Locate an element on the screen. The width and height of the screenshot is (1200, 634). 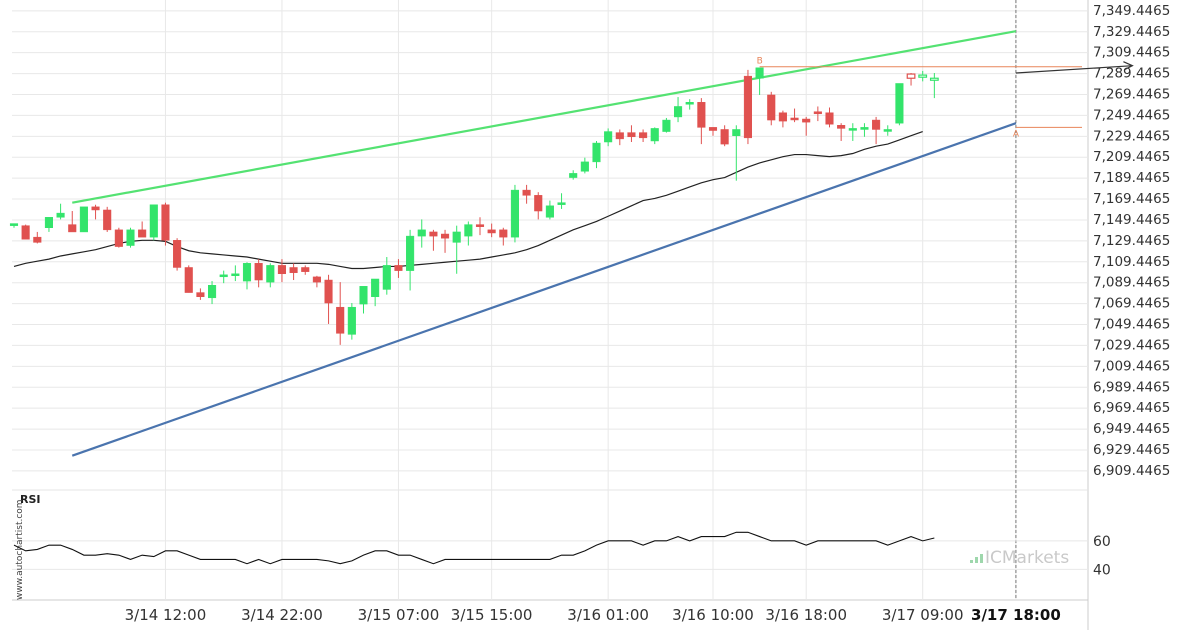
y-tick-label: 6,969.4465 is located at coordinates (1131, 408).